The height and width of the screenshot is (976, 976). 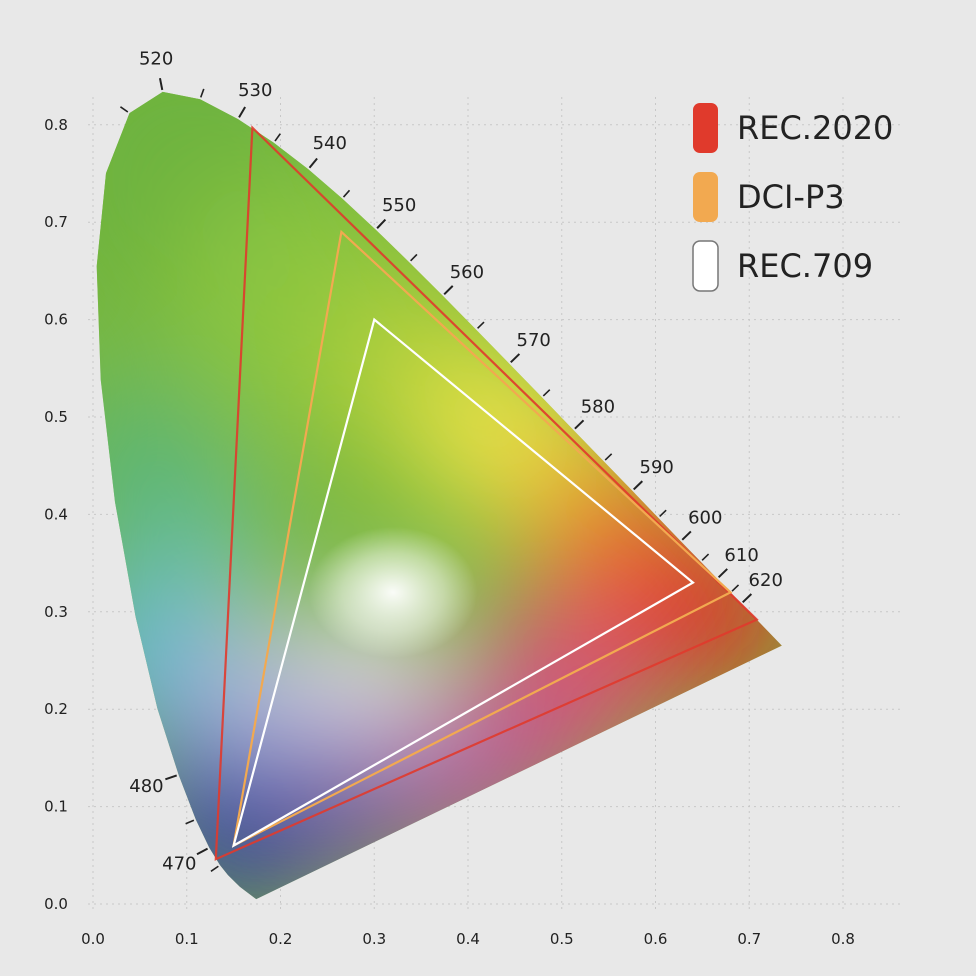 What do you see at coordinates (467, 272) in the screenshot?
I see `wavelength-label-560: 560` at bounding box center [467, 272].